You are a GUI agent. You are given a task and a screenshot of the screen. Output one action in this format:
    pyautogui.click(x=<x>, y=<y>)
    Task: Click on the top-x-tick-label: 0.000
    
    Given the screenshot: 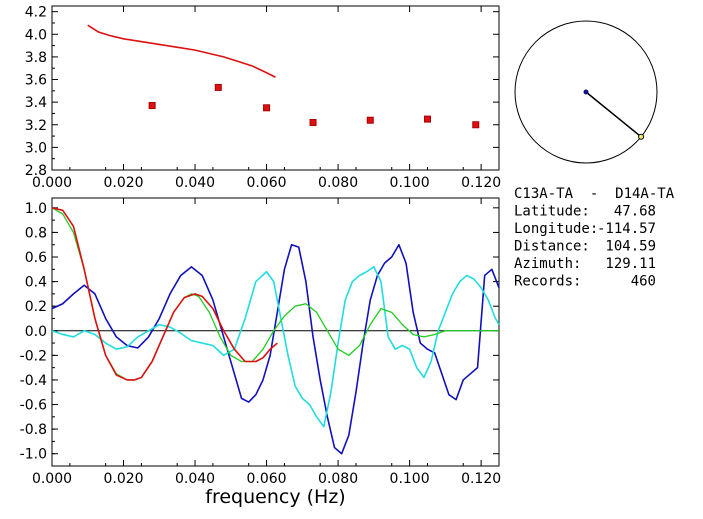 What is the action you would take?
    pyautogui.click(x=52, y=183)
    